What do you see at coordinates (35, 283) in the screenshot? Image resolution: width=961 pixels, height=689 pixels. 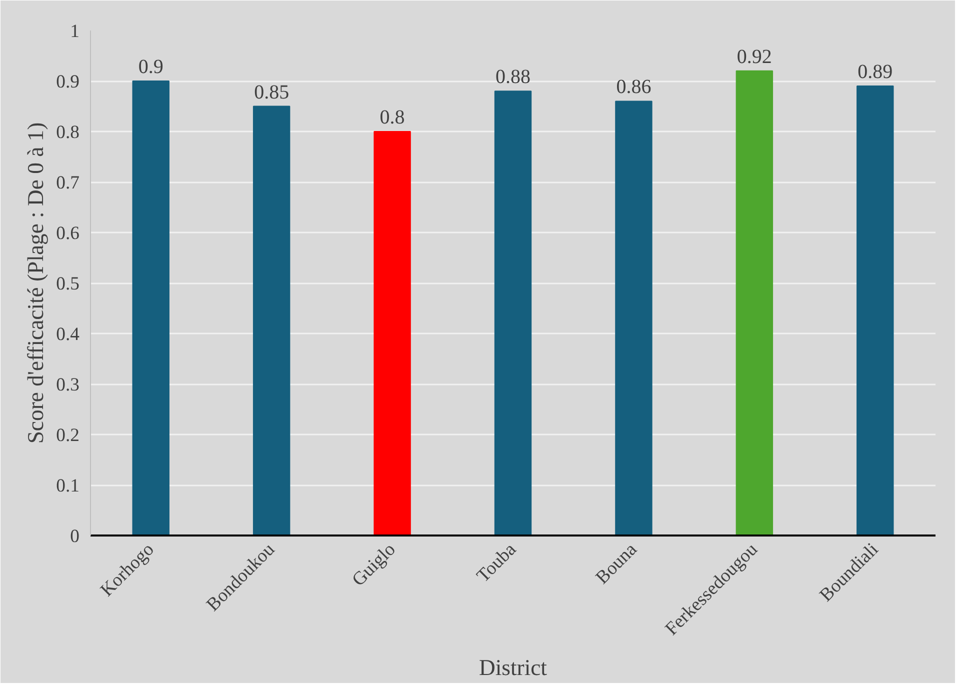 I see `y-axis-title: Score d'efficacité (Plage : De 0 à 1)` at bounding box center [35, 283].